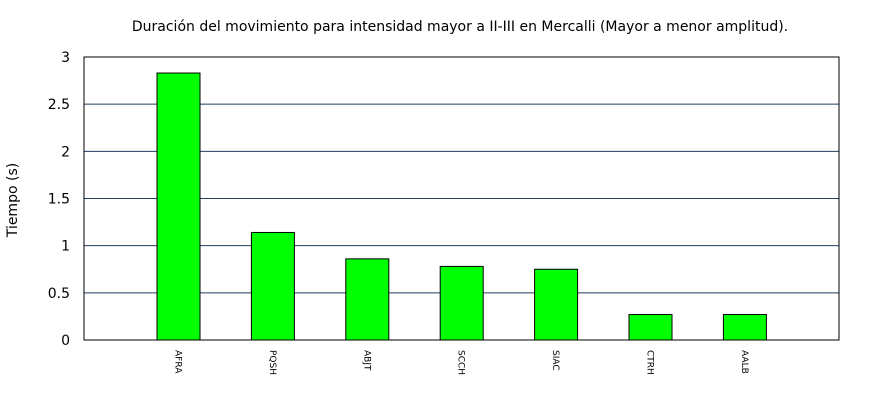 Image resolution: width=870 pixels, height=400 pixels. What do you see at coordinates (461, 303) in the screenshot?
I see `bar-scch` at bounding box center [461, 303].